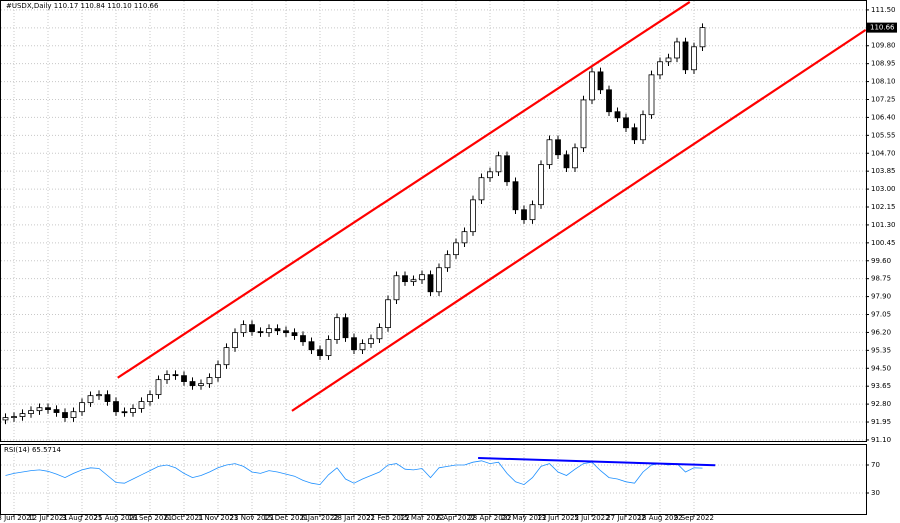 This screenshot has width=900, height=523. I want to click on x-tick-label: 18 Jun 2021, so click(17, 518).